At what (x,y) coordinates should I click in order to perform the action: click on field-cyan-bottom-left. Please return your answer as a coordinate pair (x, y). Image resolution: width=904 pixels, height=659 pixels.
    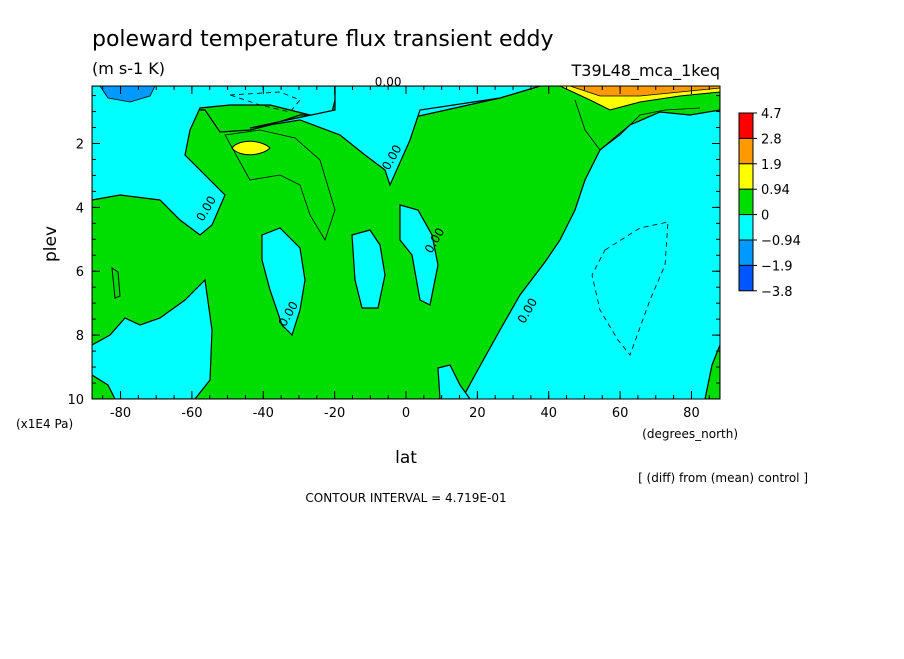
    Looking at the image, I should click on (152, 338).